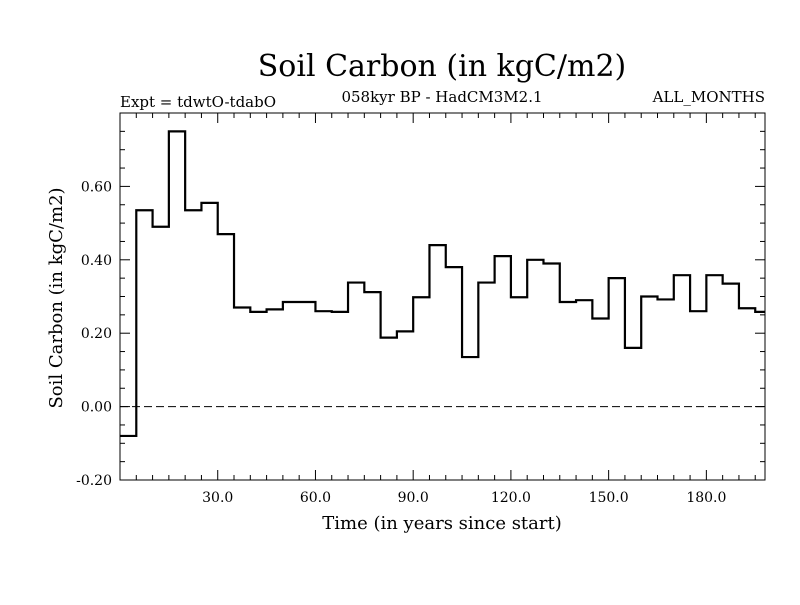 This screenshot has width=800, height=605. I want to click on y-tick-label: 0.60, so click(96, 187).